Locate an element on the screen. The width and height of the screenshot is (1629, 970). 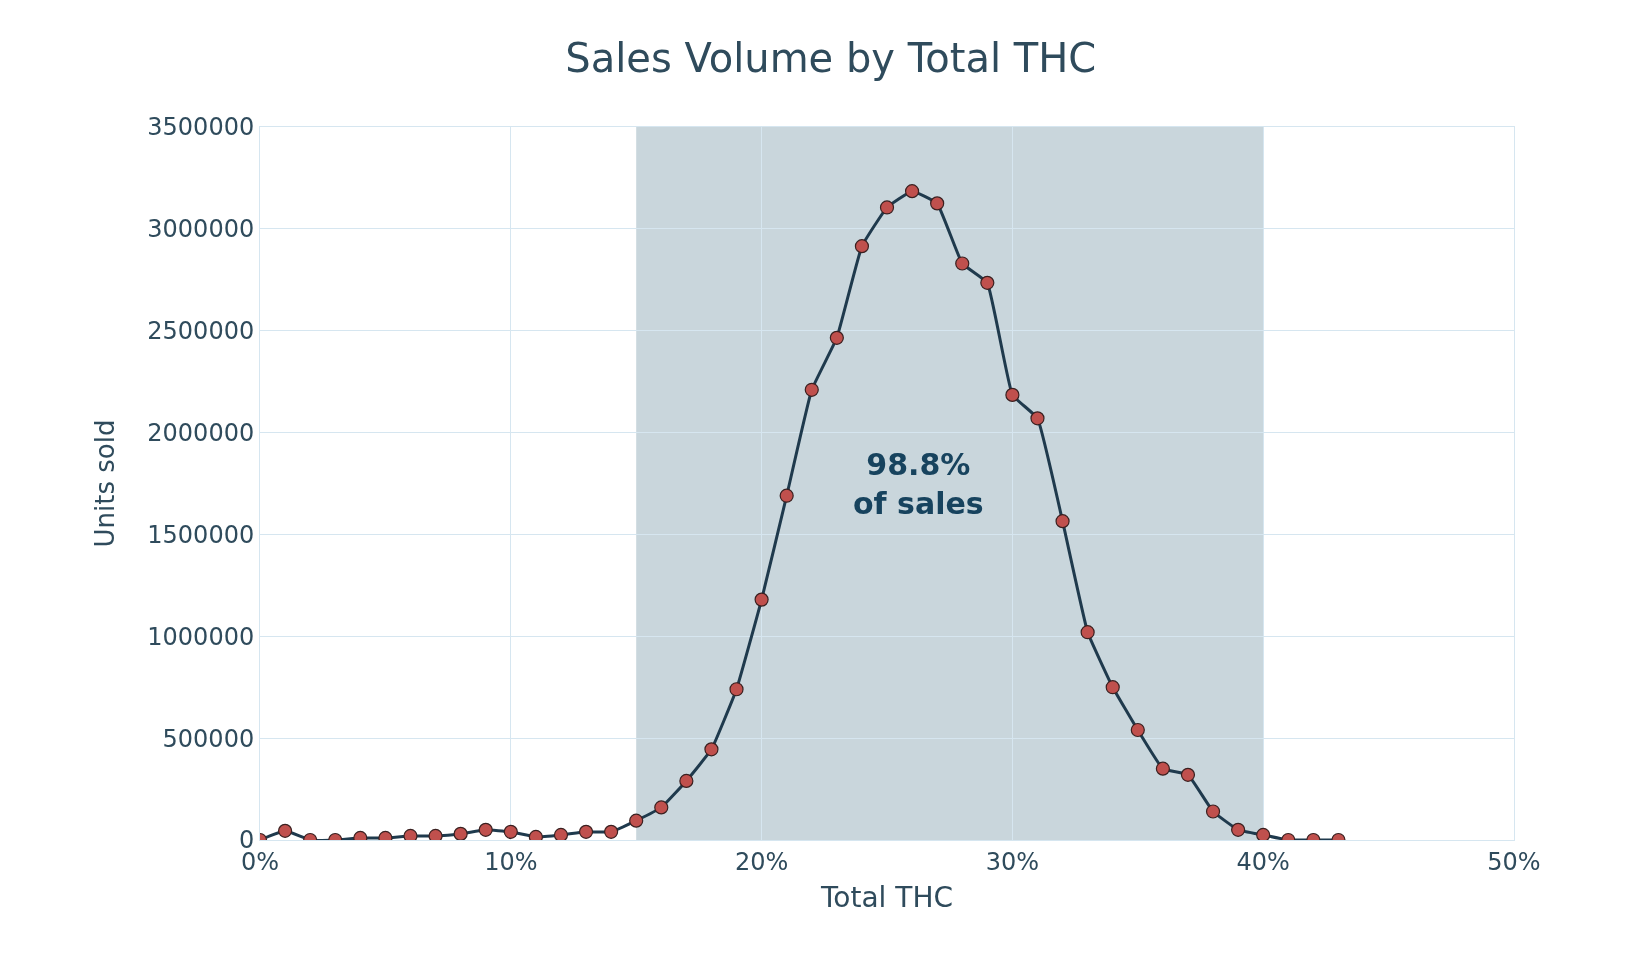
y-axis-title: Units sold is located at coordinates (104, 483).